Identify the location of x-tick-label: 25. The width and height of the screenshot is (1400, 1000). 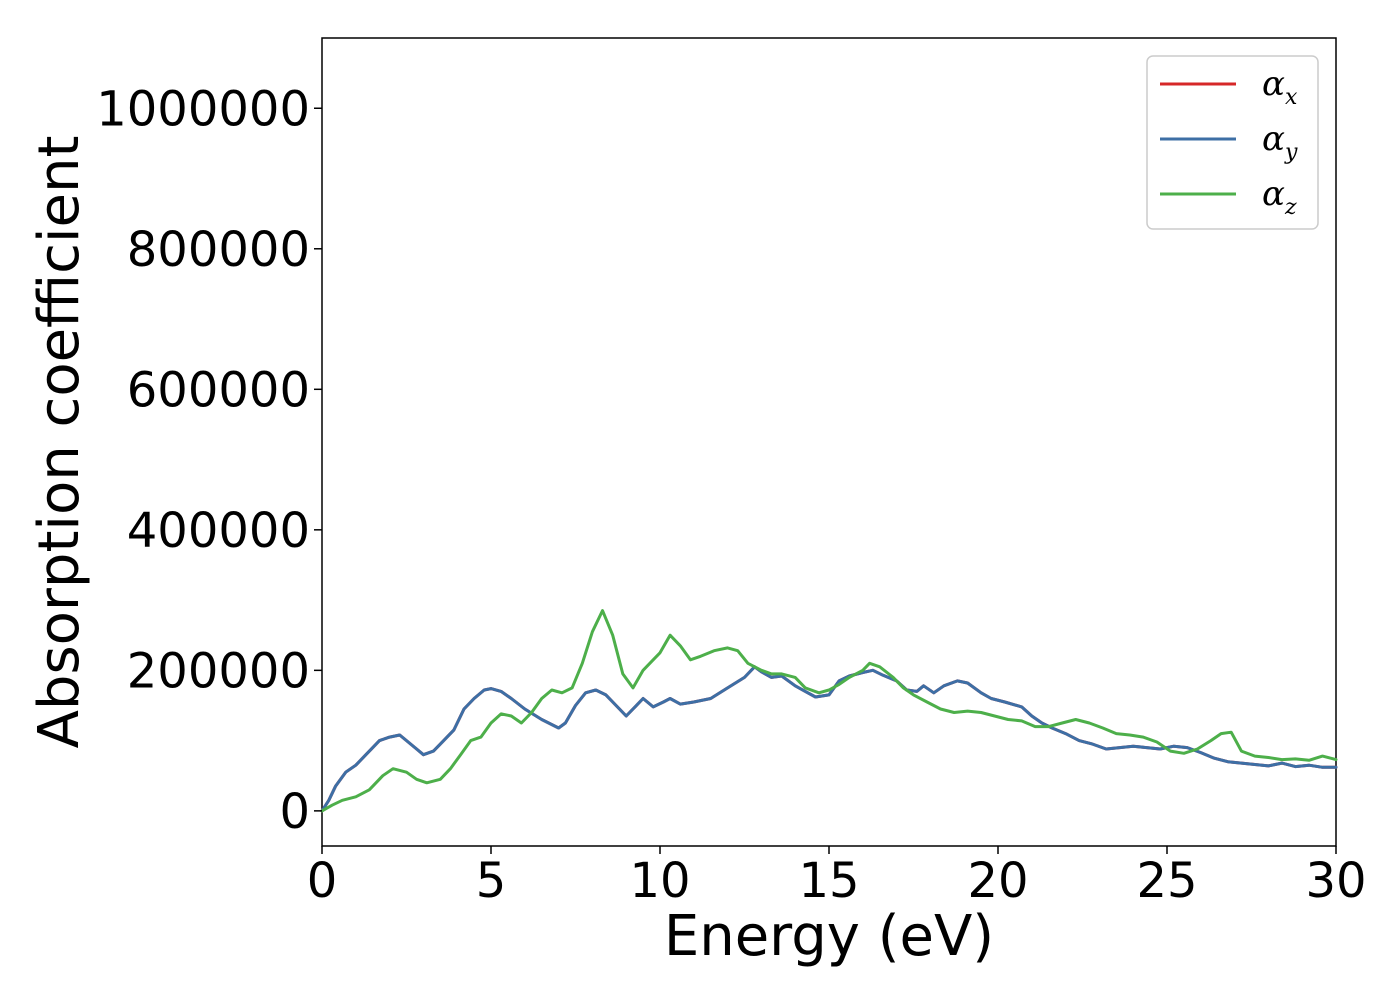
(1166, 881).